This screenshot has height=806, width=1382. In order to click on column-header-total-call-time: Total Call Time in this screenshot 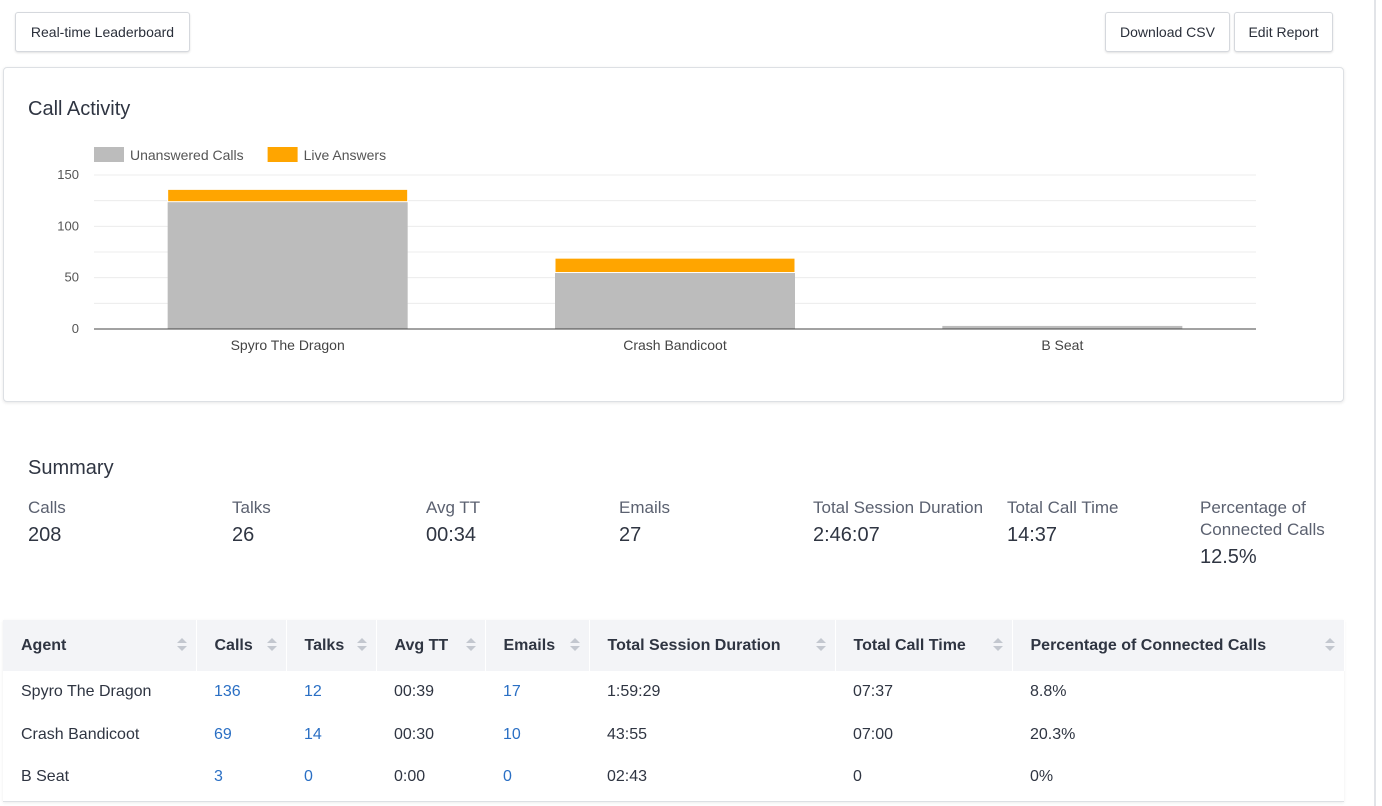, I will do `click(924, 645)`.